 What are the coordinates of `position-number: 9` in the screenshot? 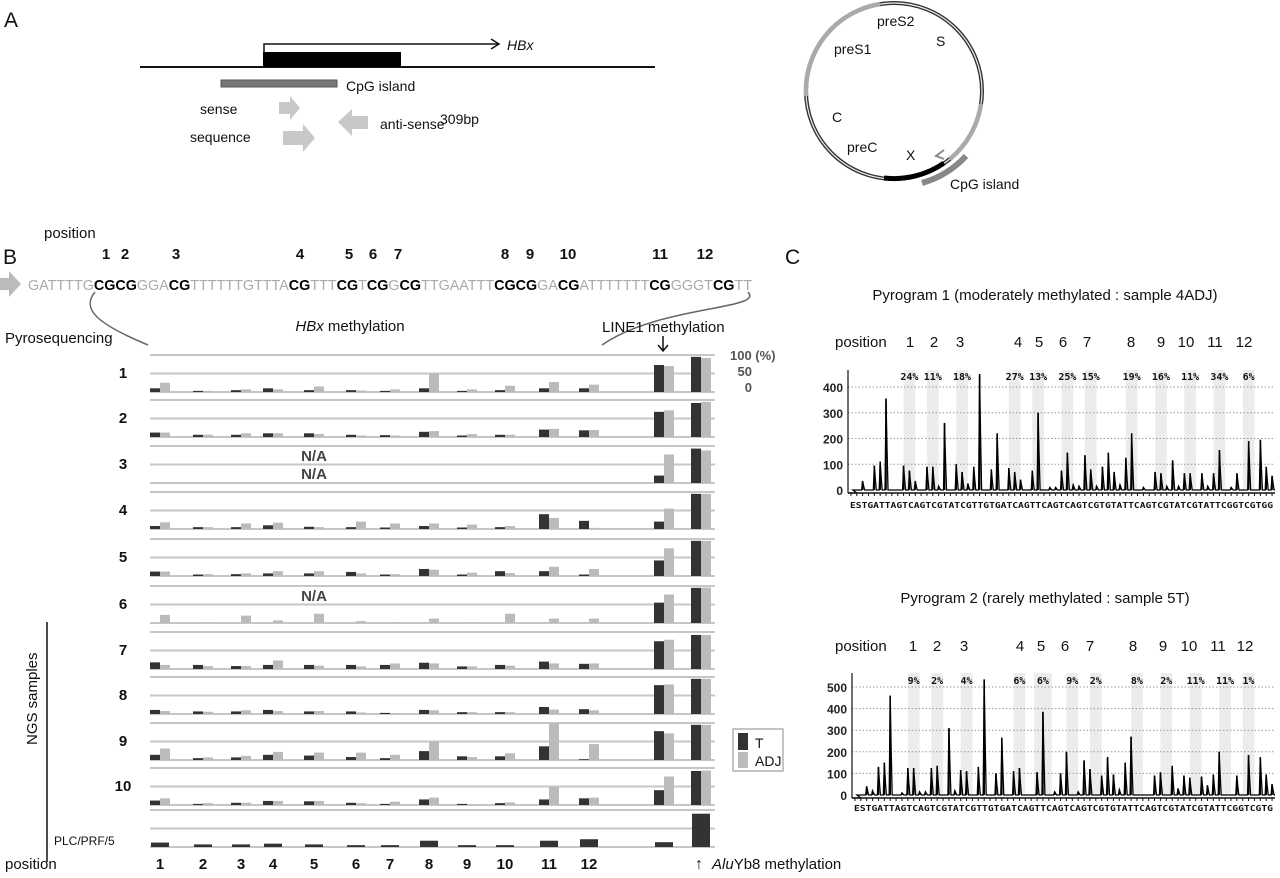 It's located at (1163, 646).